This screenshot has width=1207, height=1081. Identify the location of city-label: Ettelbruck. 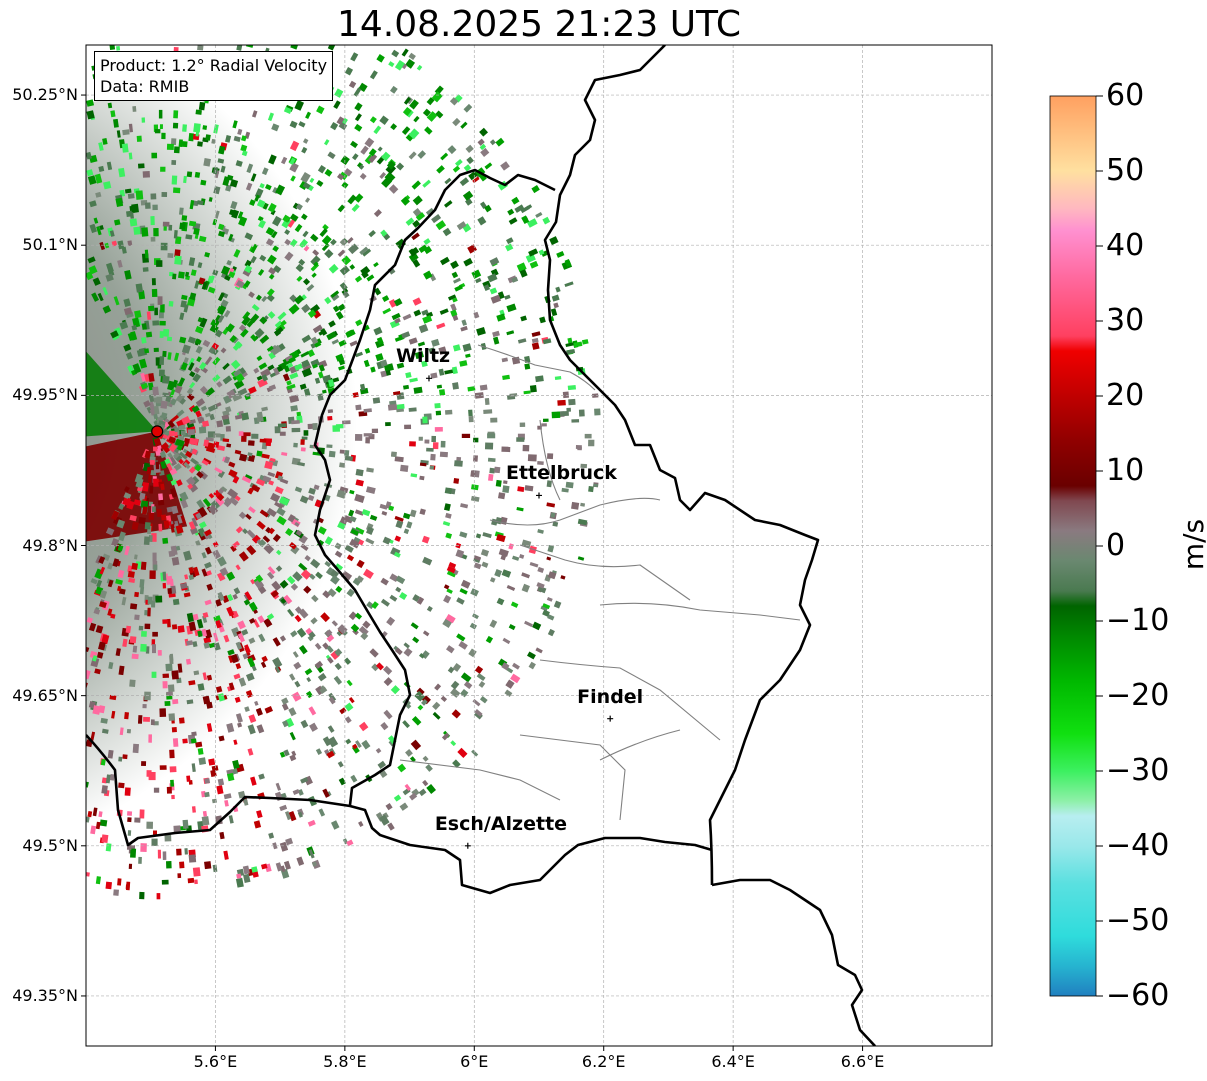
(561, 473).